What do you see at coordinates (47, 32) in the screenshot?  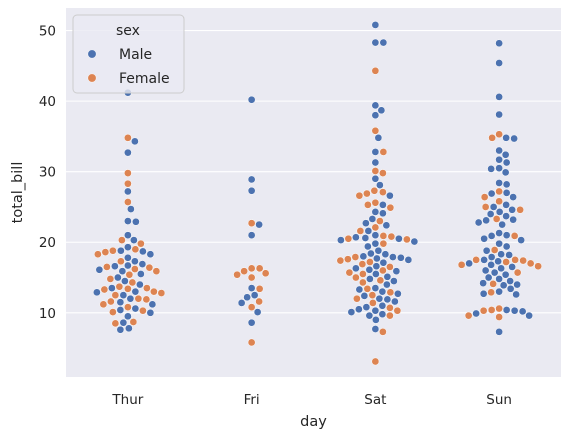 I see `y-tick-label: 50` at bounding box center [47, 32].